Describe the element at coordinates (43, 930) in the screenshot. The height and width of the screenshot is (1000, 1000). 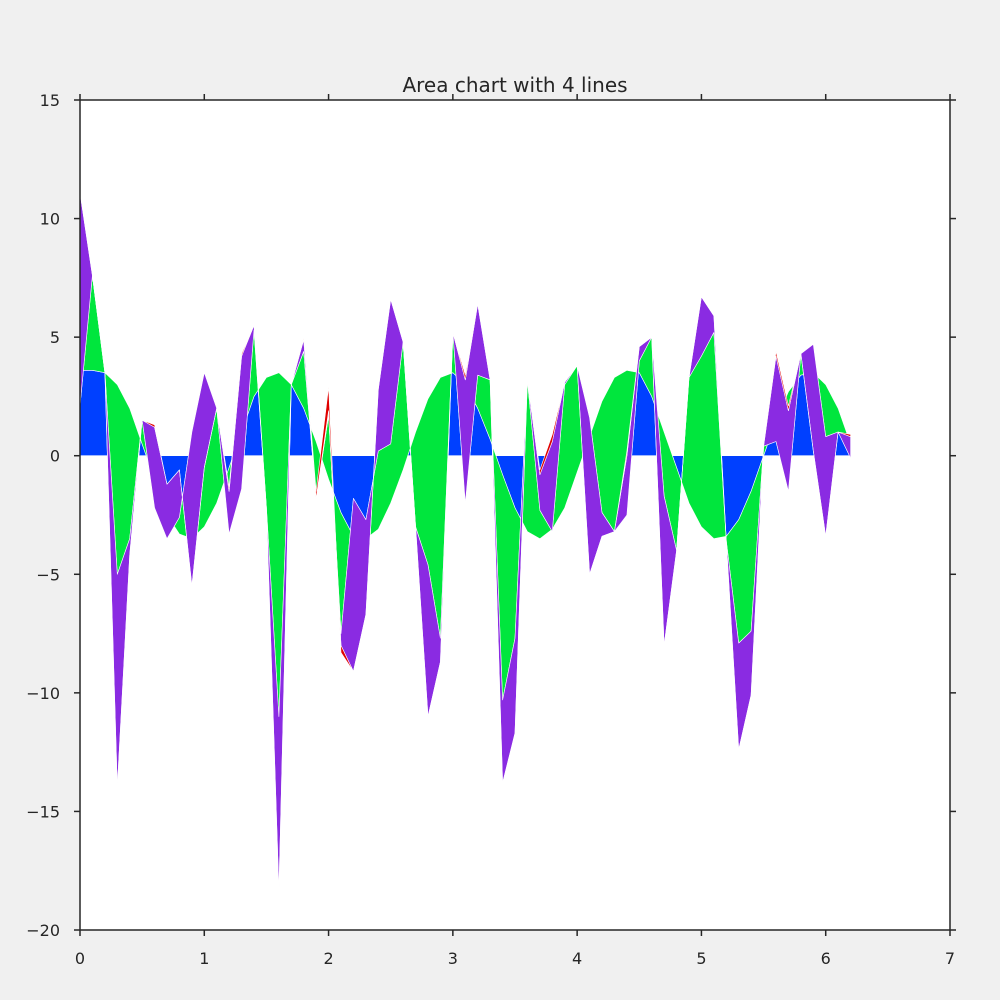
I see `y-tick-label: −20` at that location.